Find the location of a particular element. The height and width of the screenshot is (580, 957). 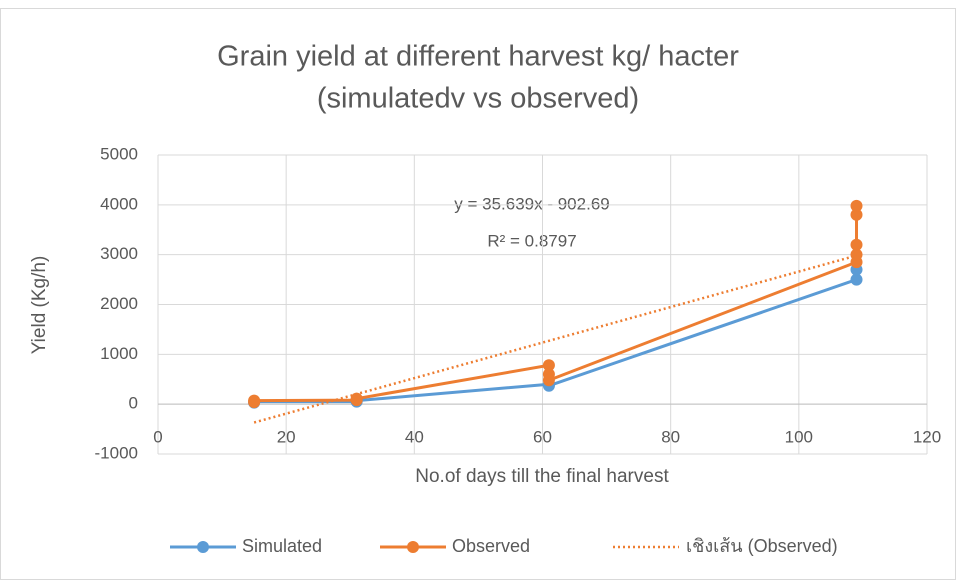

x-tick-label: 100 is located at coordinates (799, 437).